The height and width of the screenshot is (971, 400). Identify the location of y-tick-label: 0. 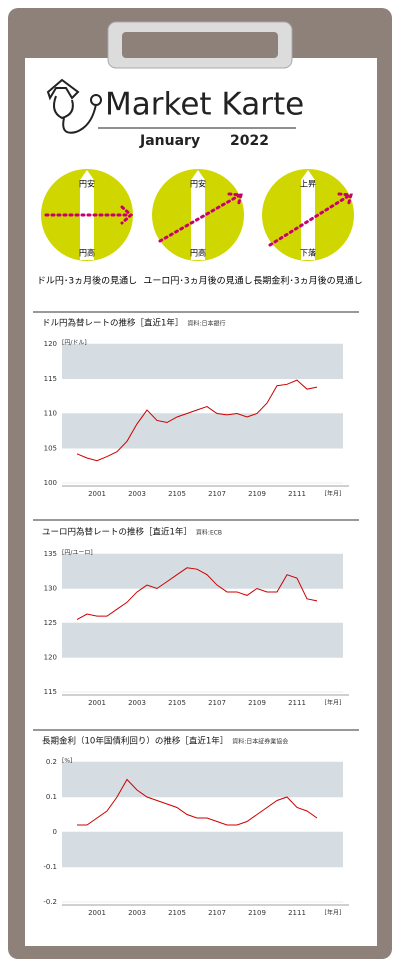
(55, 832).